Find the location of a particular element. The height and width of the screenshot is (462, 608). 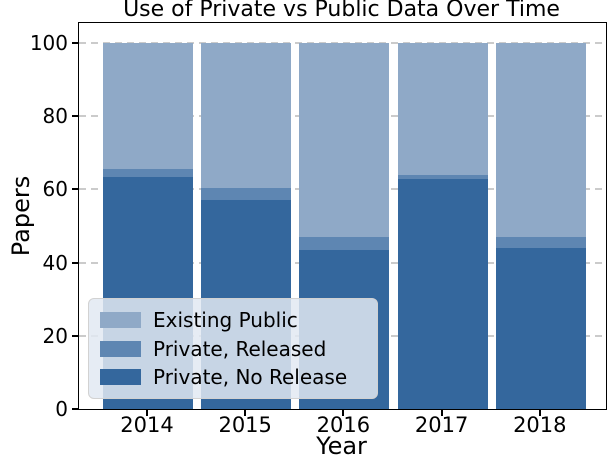

y-tick-label-40: 40 is located at coordinates (55, 262).